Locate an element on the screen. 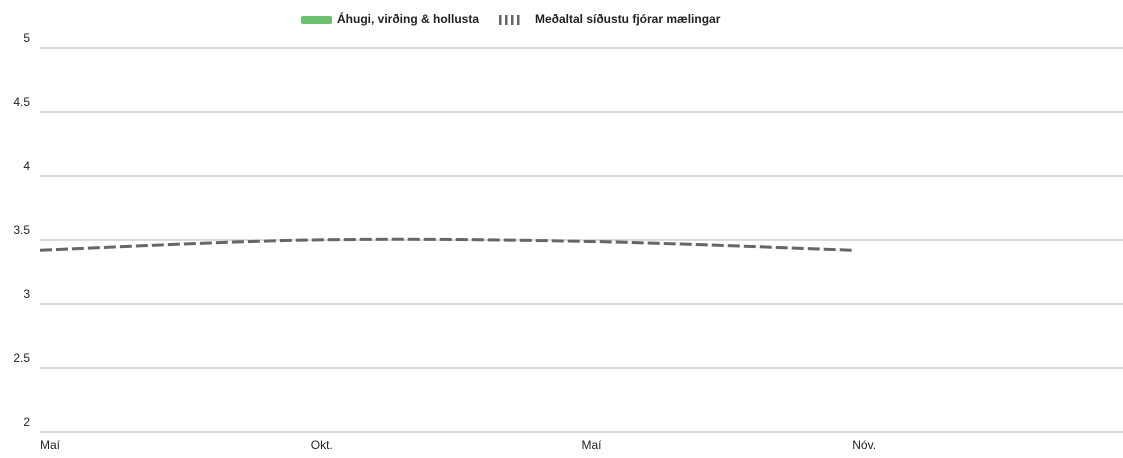  y-tick-label: 4 is located at coordinates (26, 166).